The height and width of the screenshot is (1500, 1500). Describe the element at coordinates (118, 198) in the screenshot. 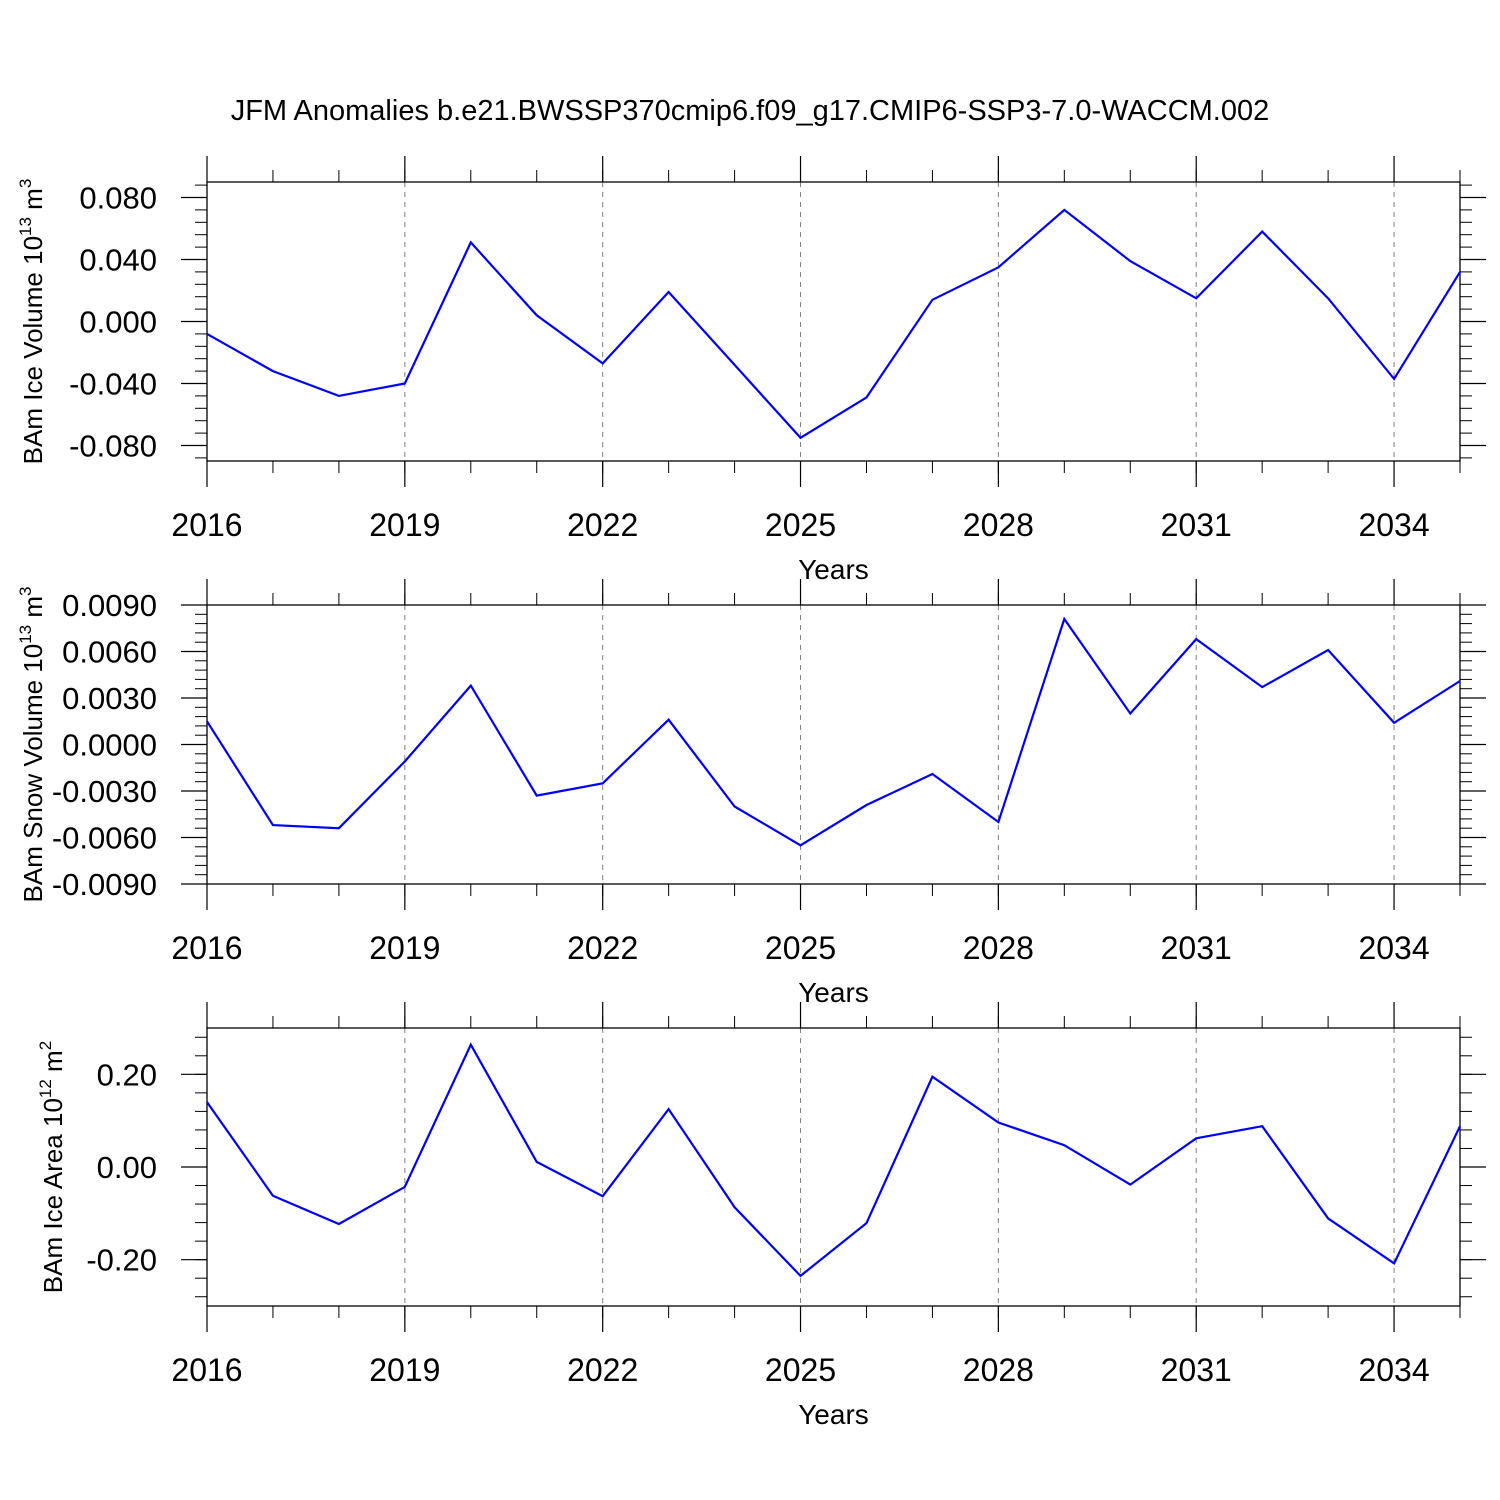

I see `y-tick-label: 0.080` at that location.